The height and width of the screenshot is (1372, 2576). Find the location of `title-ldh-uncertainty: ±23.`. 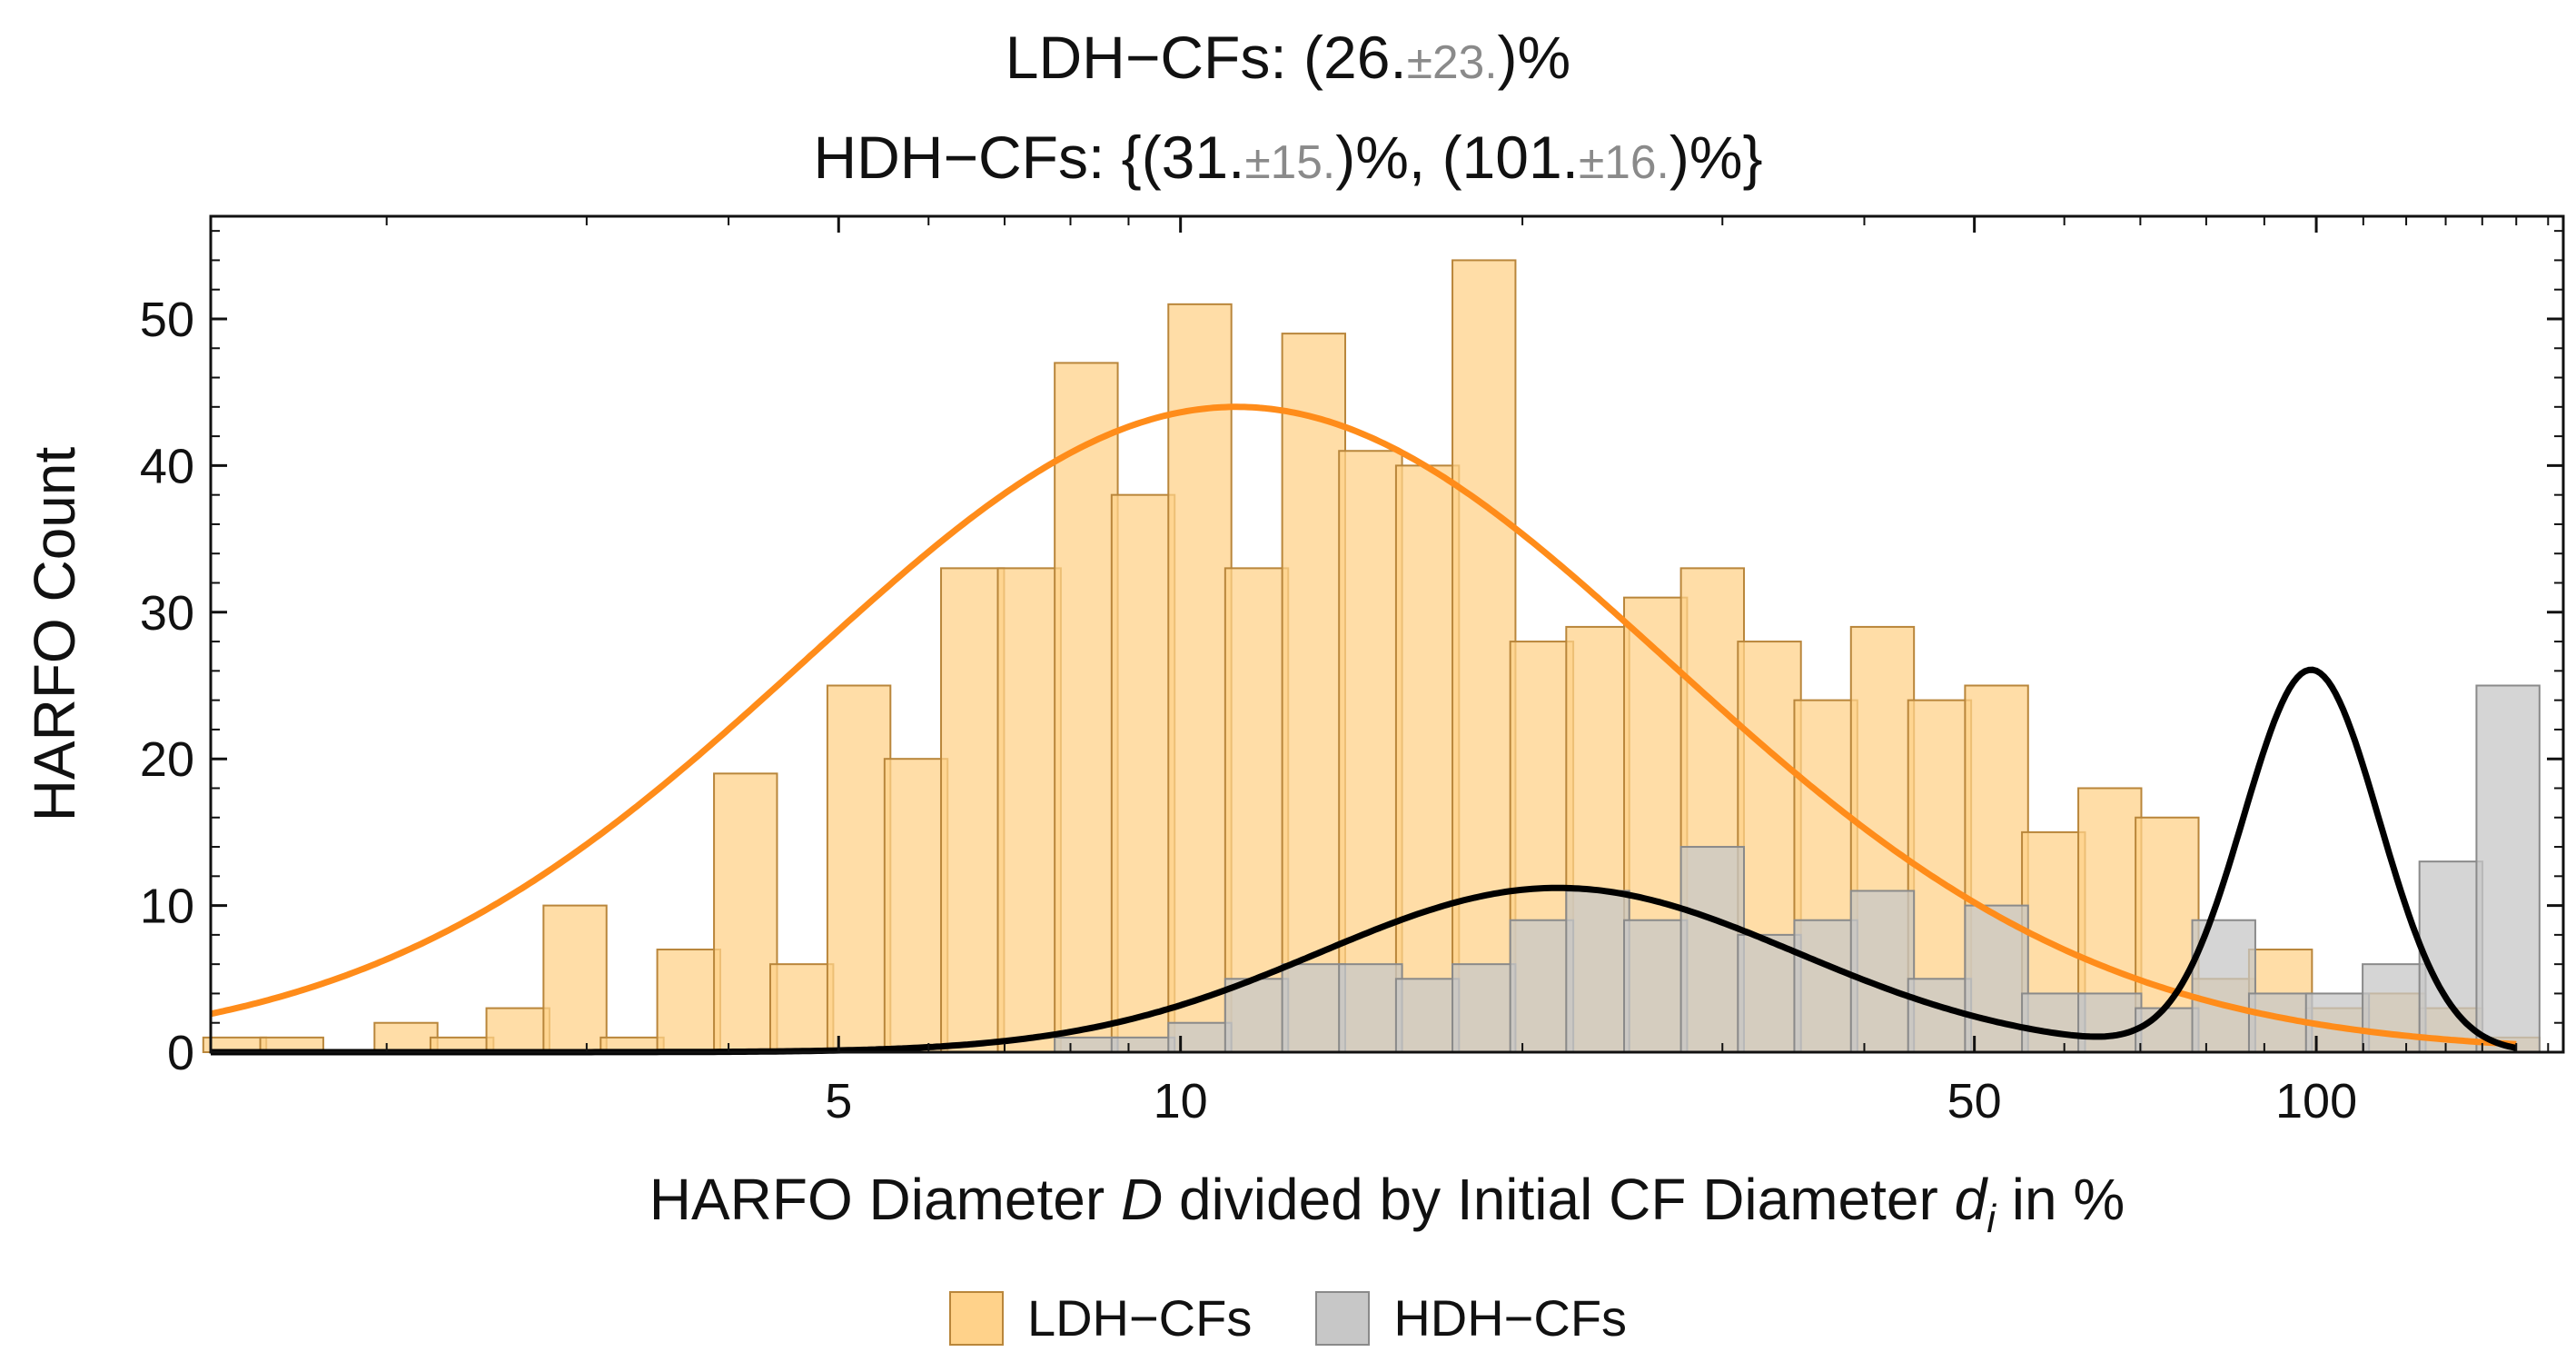

title-ldh-uncertainty: ±23. is located at coordinates (1452, 62).